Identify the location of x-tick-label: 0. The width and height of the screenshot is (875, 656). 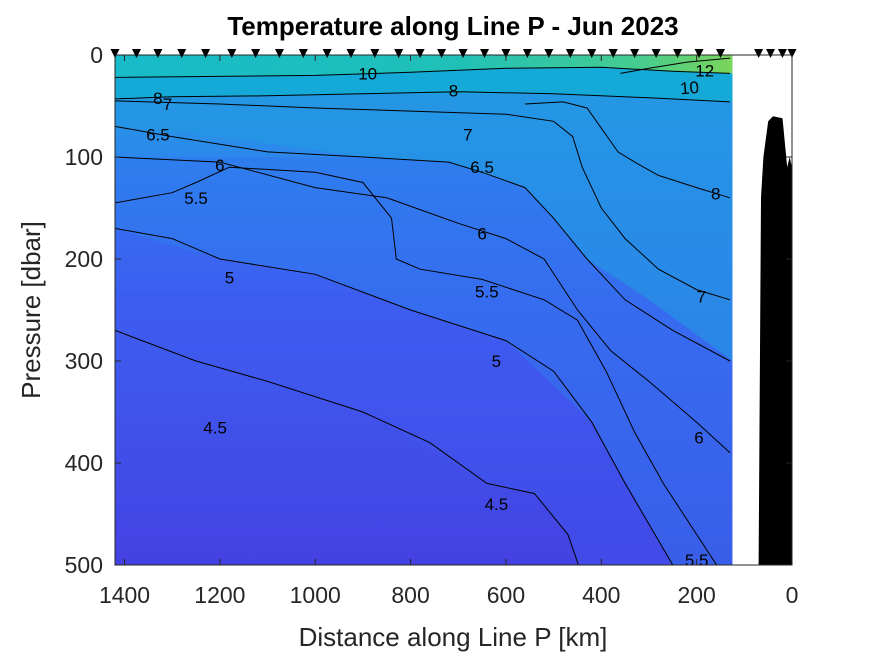
(792, 595).